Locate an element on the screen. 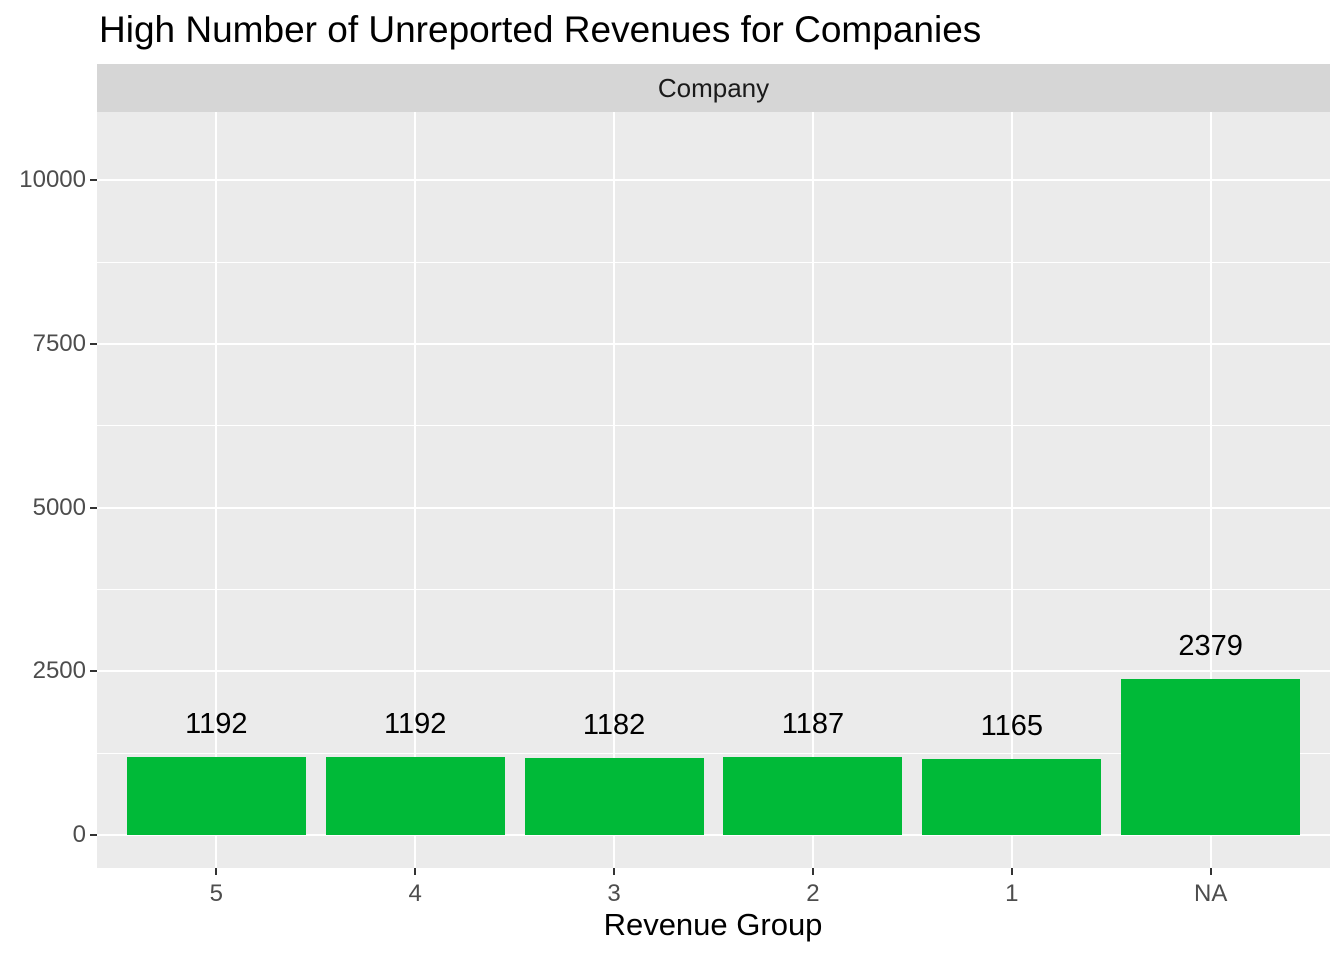 This screenshot has width=1344, height=960. x-tick-label: NA is located at coordinates (1211, 893).